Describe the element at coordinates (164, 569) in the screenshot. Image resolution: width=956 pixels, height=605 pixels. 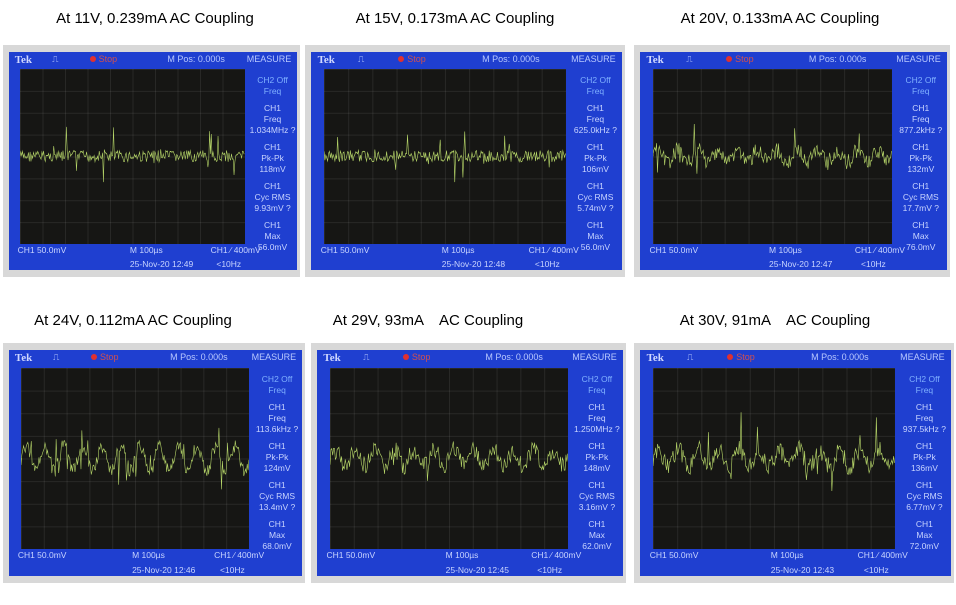
I see `datetime: 25-Nov-20 12:46` at that location.